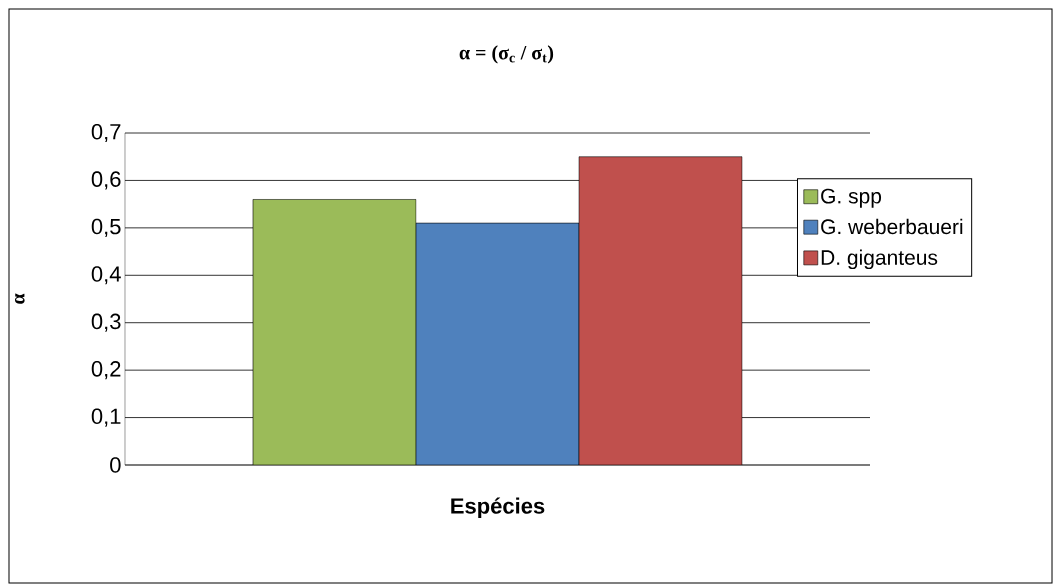  I want to click on y-tick-label: 0,3, so click(106, 322).